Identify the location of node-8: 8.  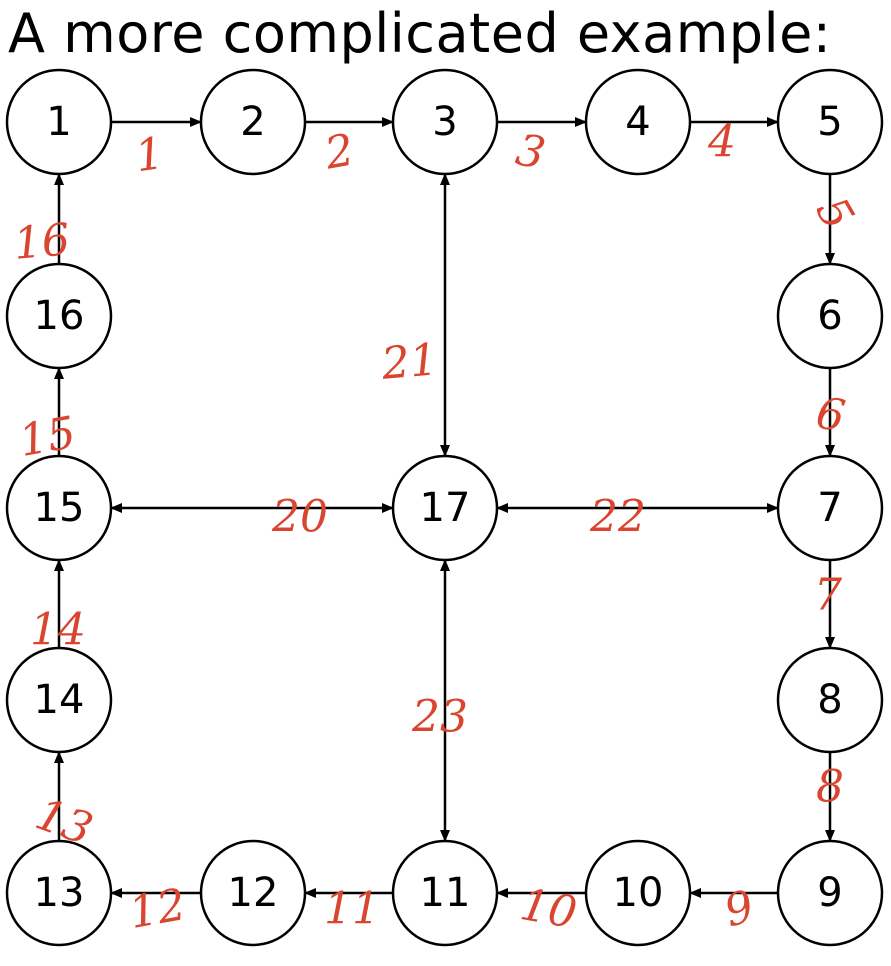
(830, 700).